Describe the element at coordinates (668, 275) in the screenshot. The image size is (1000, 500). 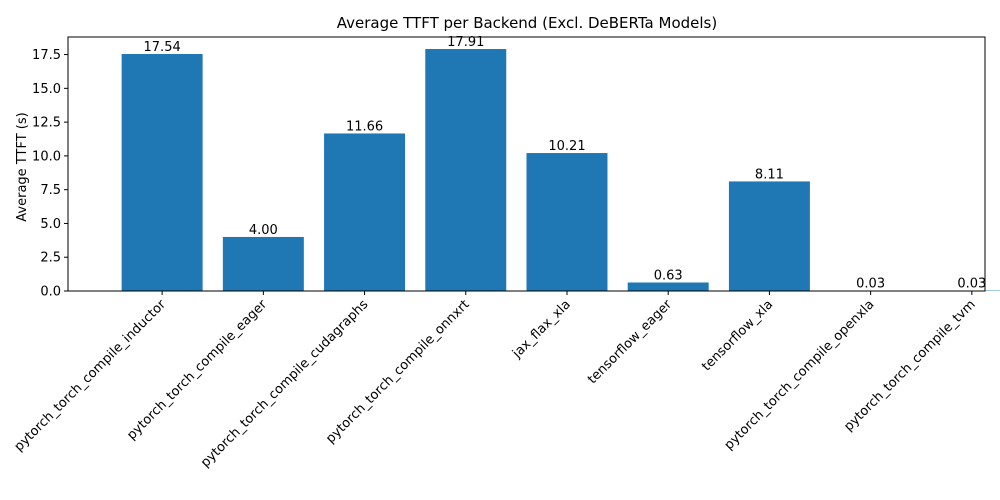
I see `value-label: 0.63` at that location.